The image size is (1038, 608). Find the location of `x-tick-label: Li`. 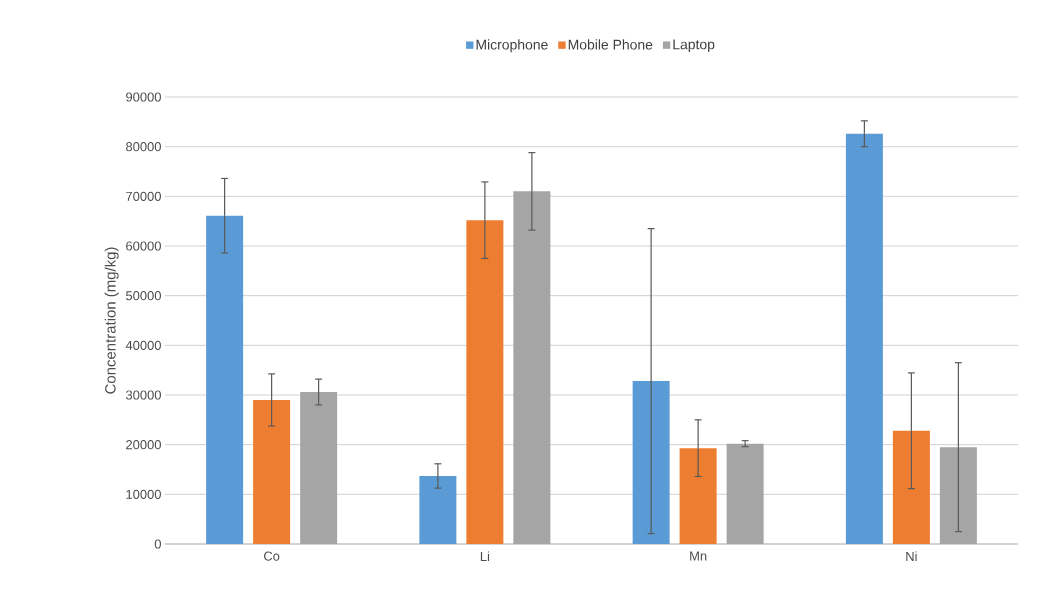

x-tick-label: Li is located at coordinates (485, 556).